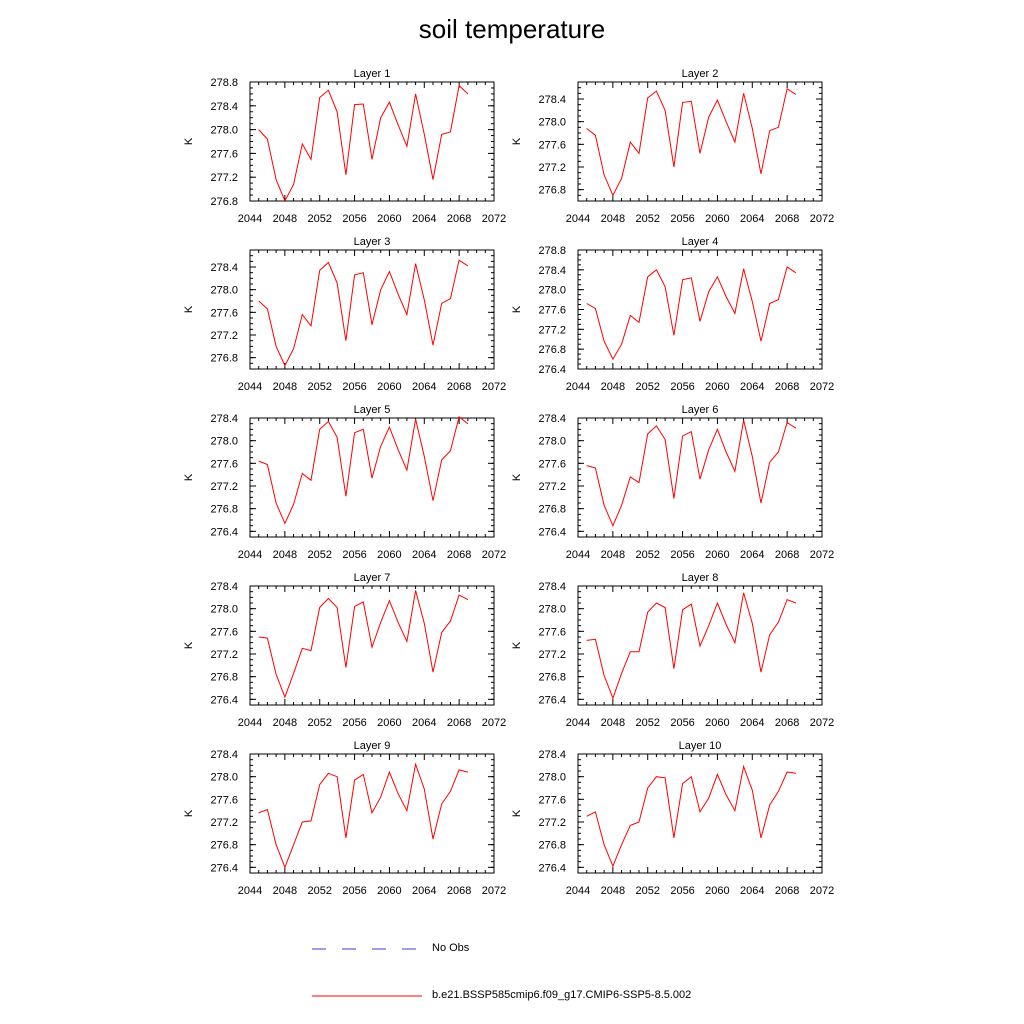 Image resolution: width=1024 pixels, height=1024 pixels. What do you see at coordinates (451, 948) in the screenshot?
I see `legend-no-obs-label: No Obs` at bounding box center [451, 948].